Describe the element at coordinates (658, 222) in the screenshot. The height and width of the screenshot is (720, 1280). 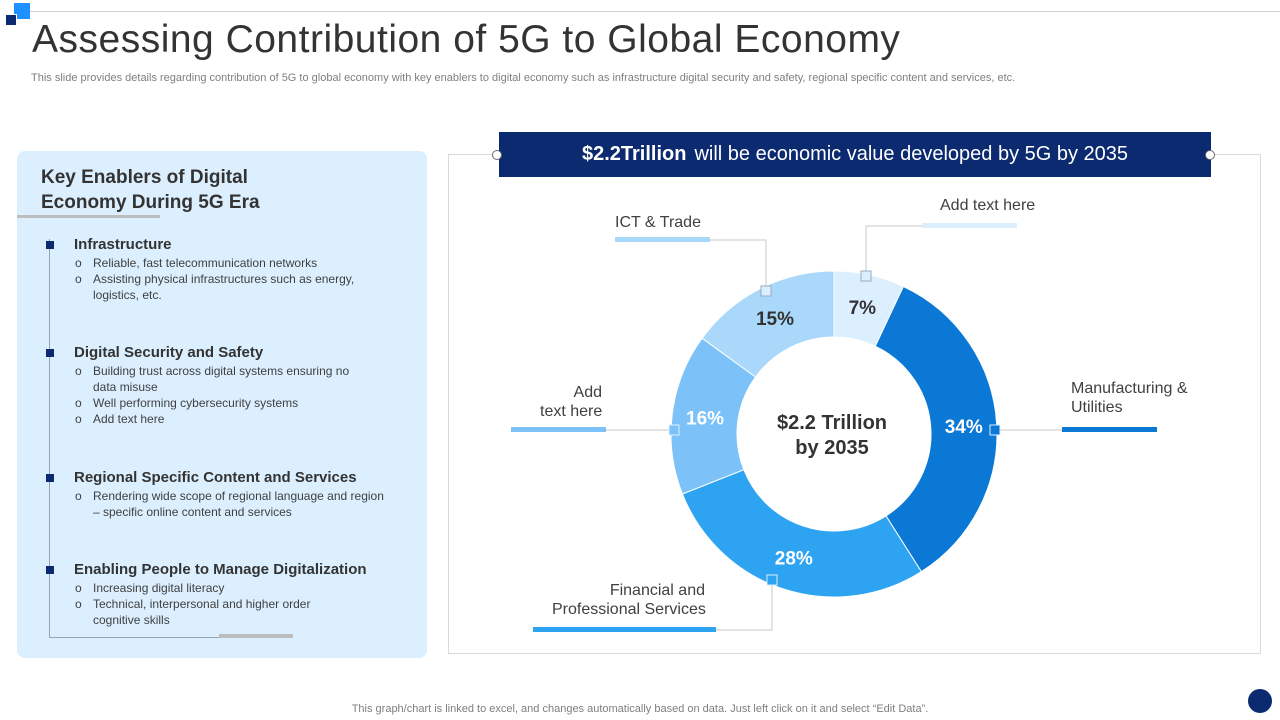
I see `callout-ict-trade: ICT & Trade` at that location.